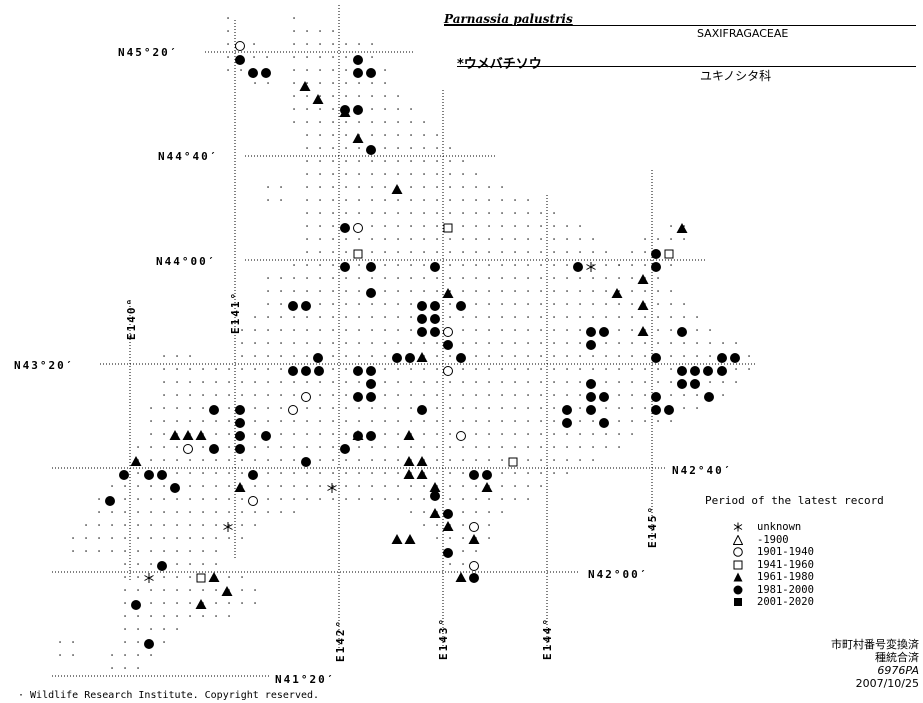 The height and width of the screenshot is (703, 923). What do you see at coordinates (332, 488) in the screenshot?
I see `record-unknown-marker` at bounding box center [332, 488].